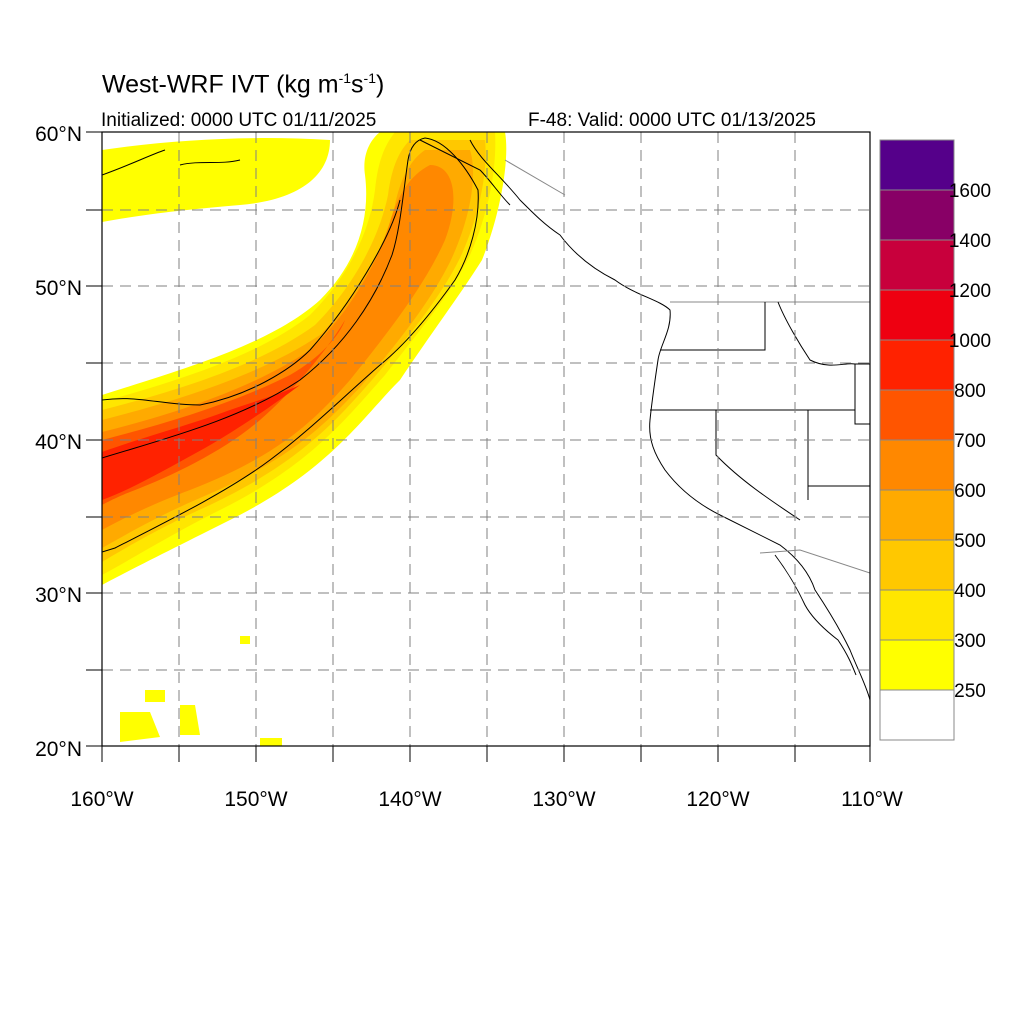 This screenshot has width=1024, height=1024. I want to click on lat-label-40: 40°N, so click(58, 442).